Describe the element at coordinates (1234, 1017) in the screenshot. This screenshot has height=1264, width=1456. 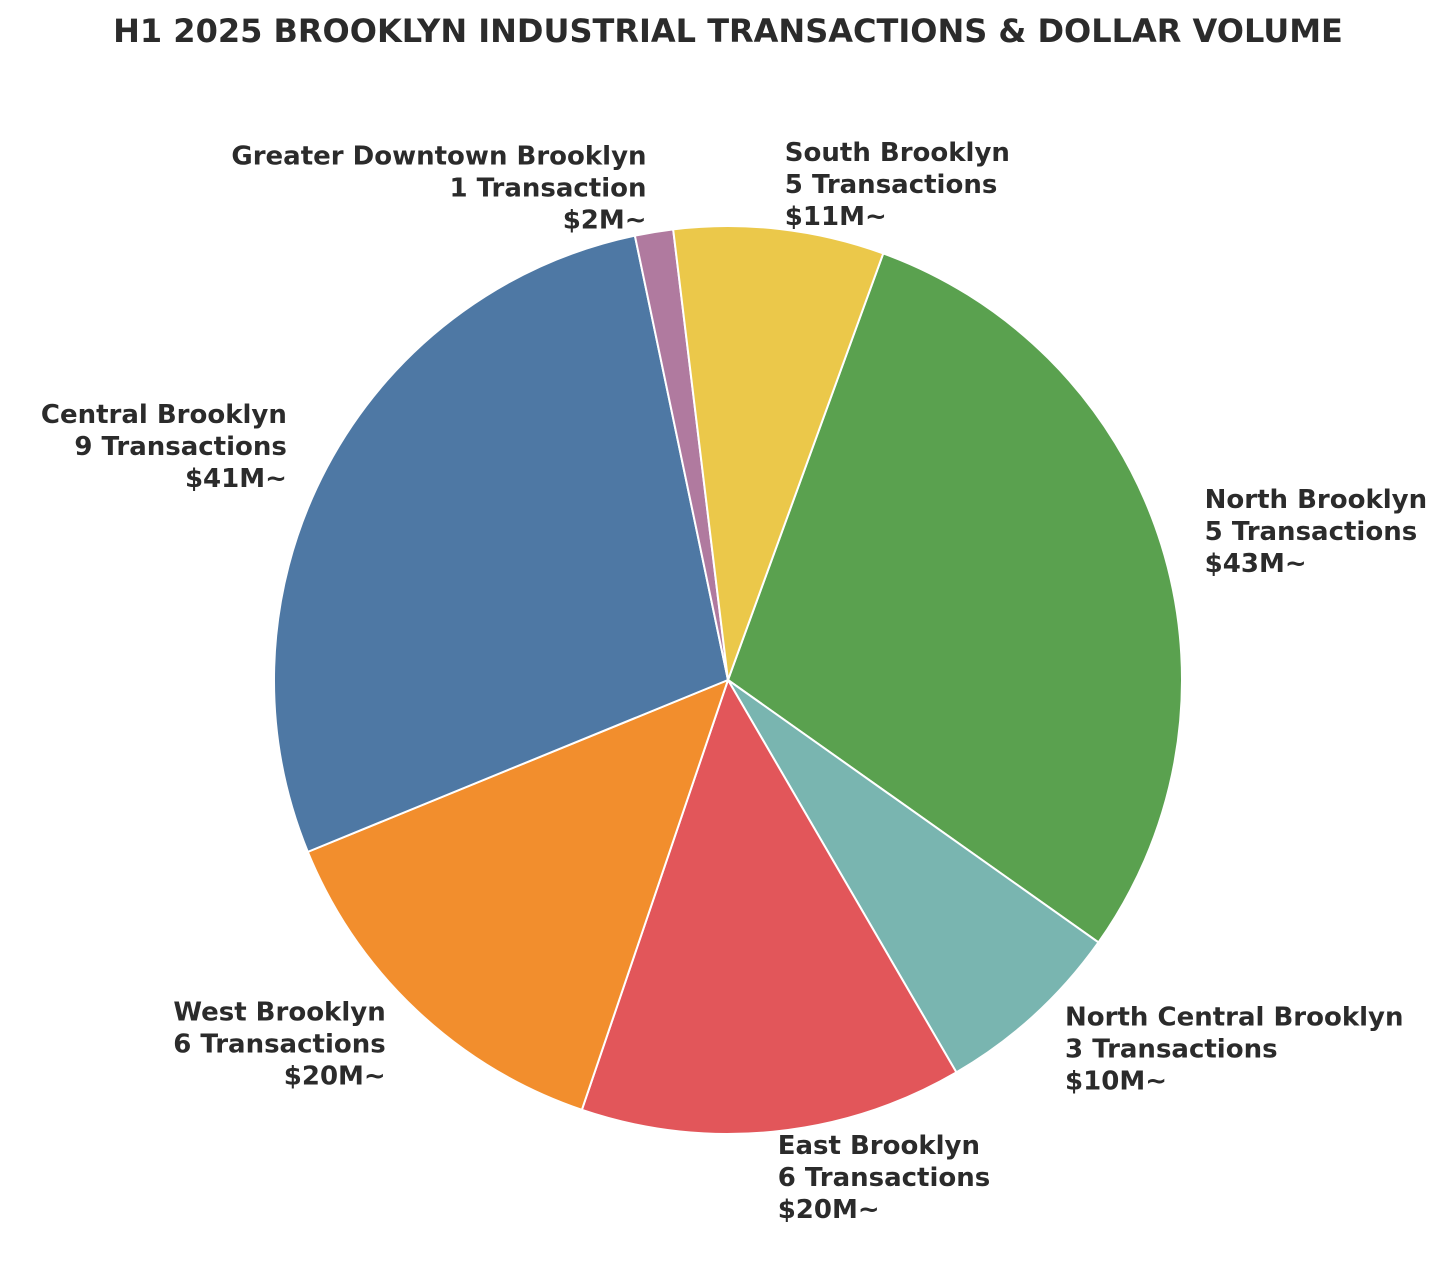
I see `slice-label-name: North Central Brooklyn` at that location.